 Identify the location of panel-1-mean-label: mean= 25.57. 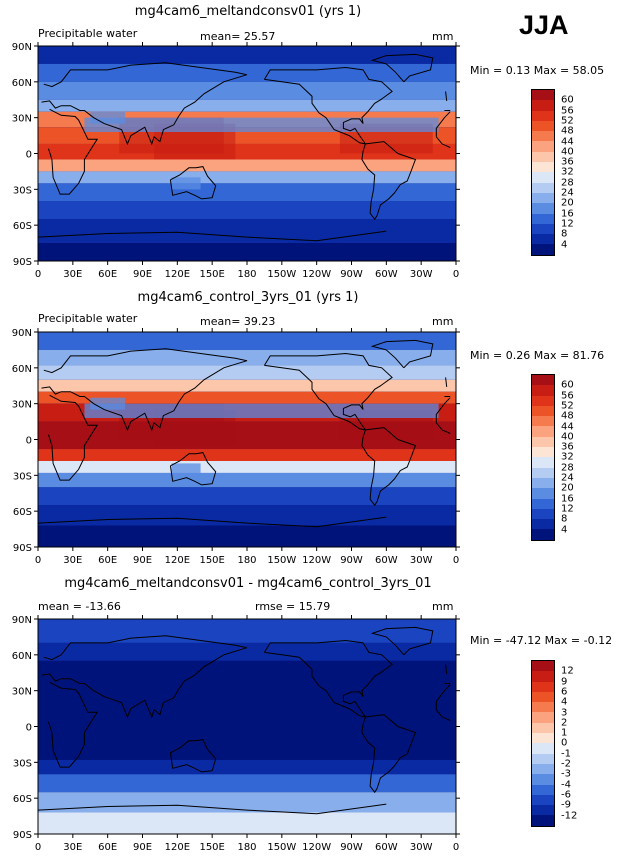
(238, 36).